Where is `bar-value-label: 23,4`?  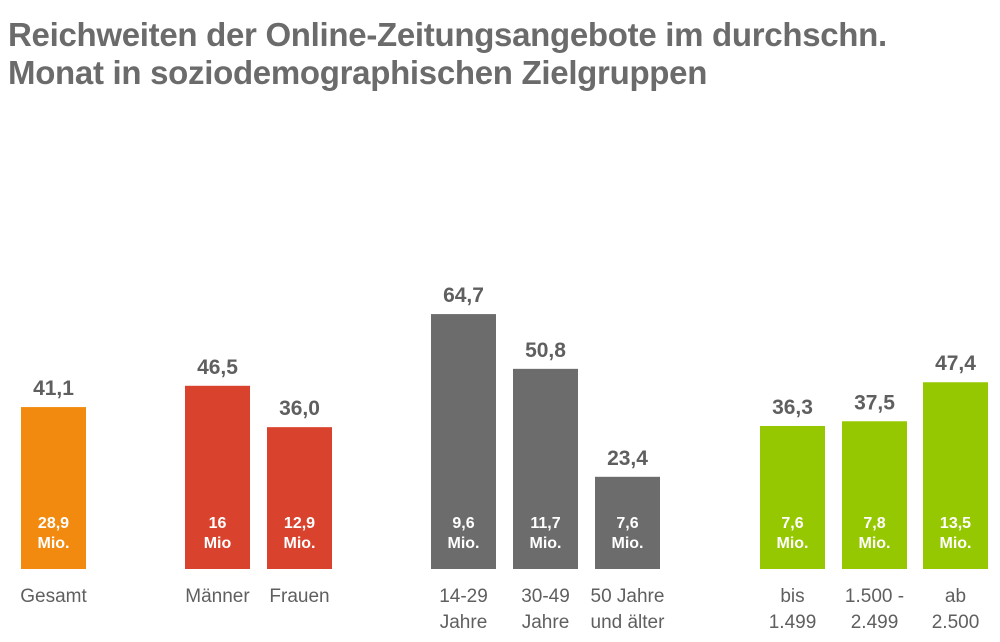
bar-value-label: 23,4 is located at coordinates (627, 458).